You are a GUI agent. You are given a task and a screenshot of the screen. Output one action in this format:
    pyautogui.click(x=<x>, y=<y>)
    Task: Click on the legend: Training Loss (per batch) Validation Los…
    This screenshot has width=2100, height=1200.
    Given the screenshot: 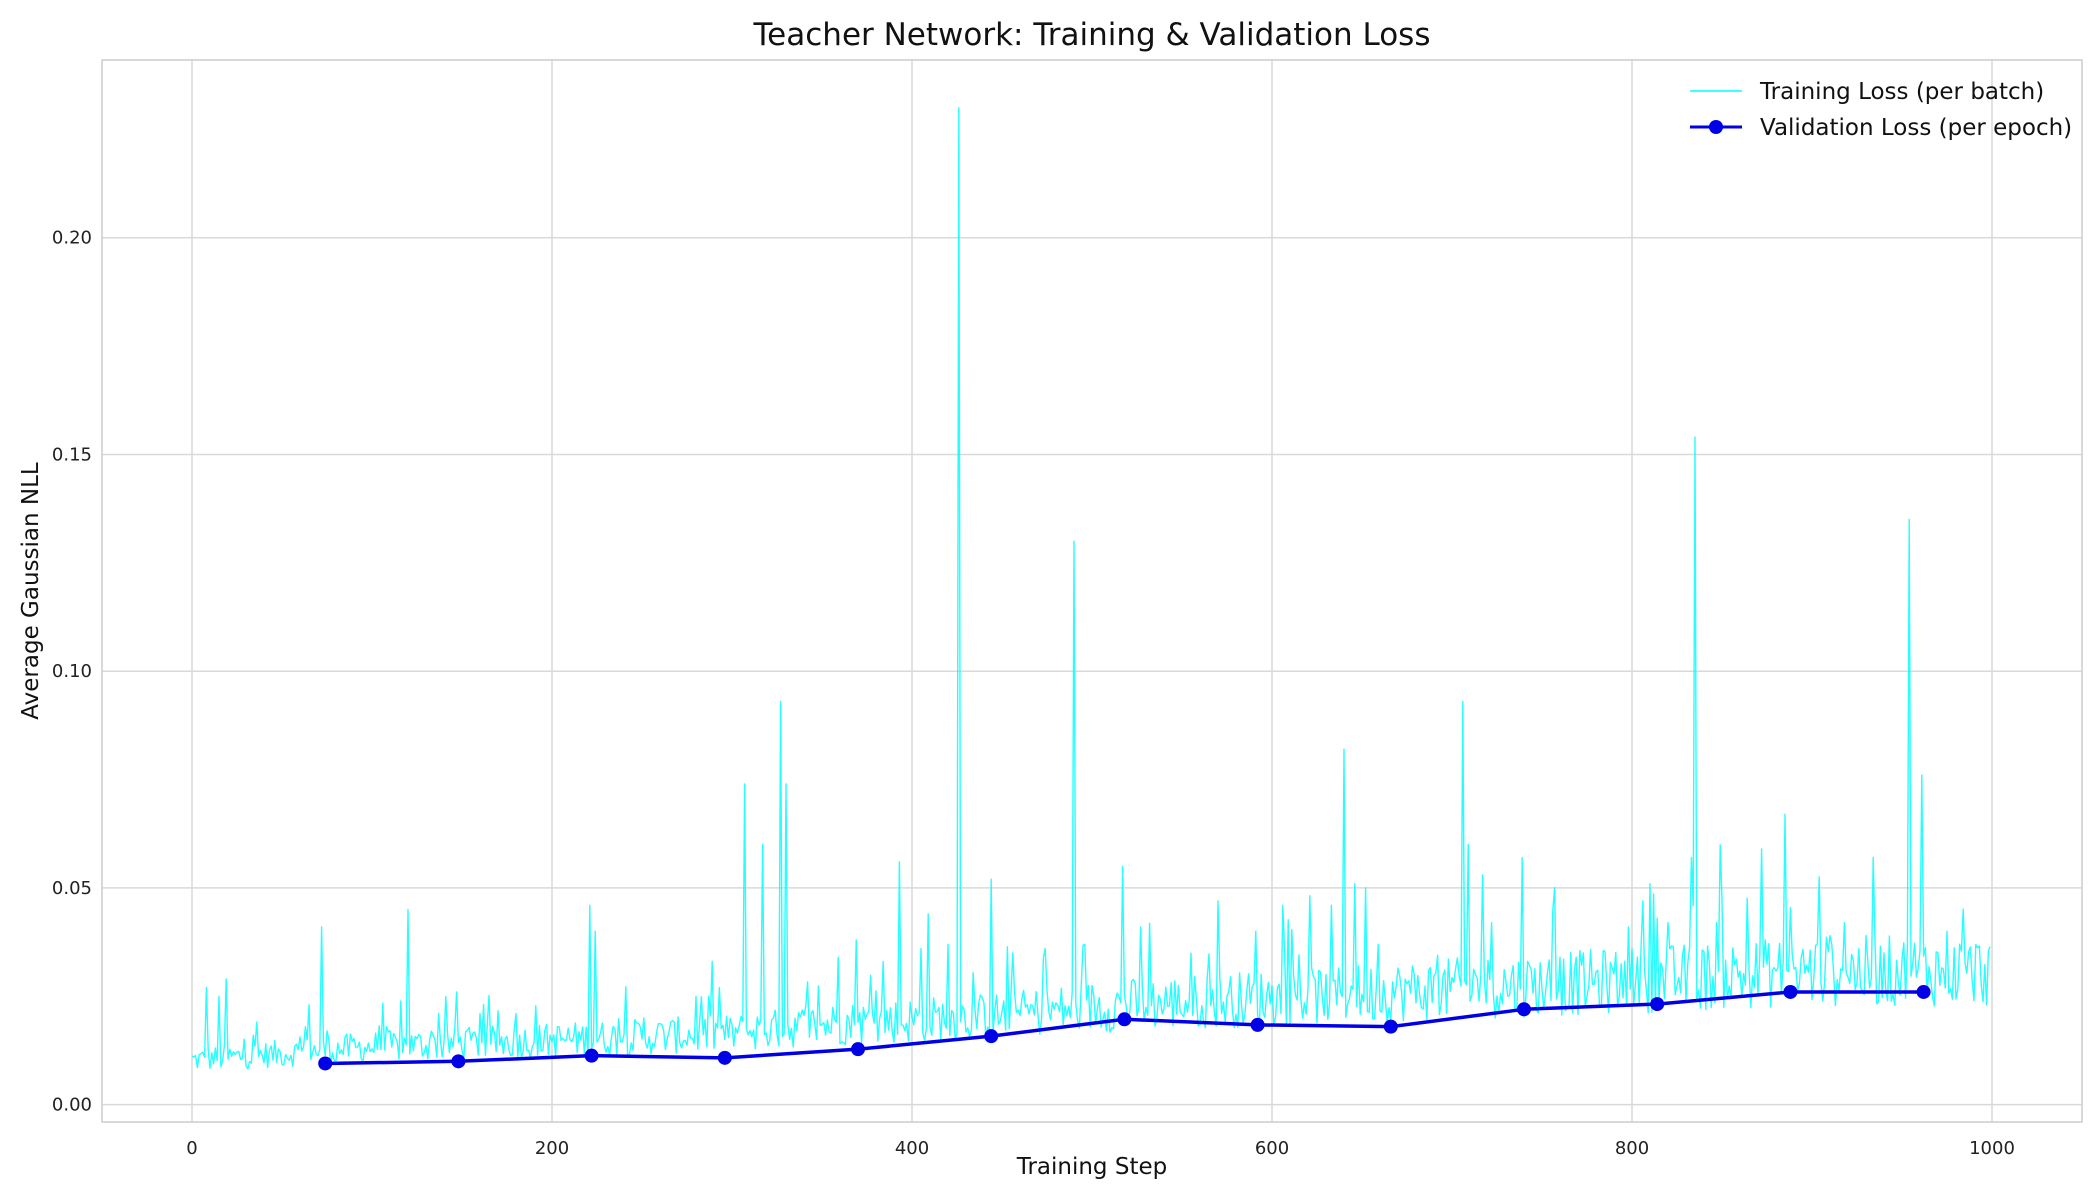 What is the action you would take?
    pyautogui.click(x=1881, y=110)
    